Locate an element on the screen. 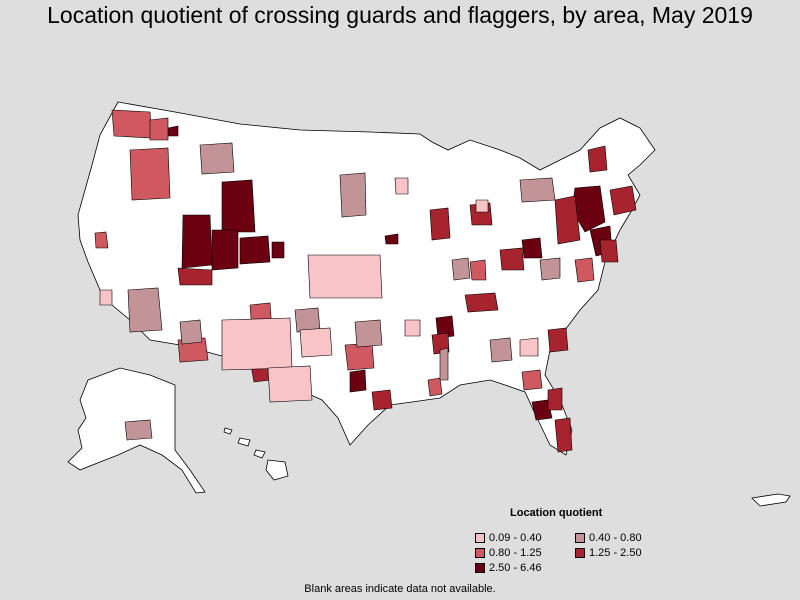 The height and width of the screenshot is (600, 800). legend-label: 2.50 - 6.46 is located at coordinates (515, 567).